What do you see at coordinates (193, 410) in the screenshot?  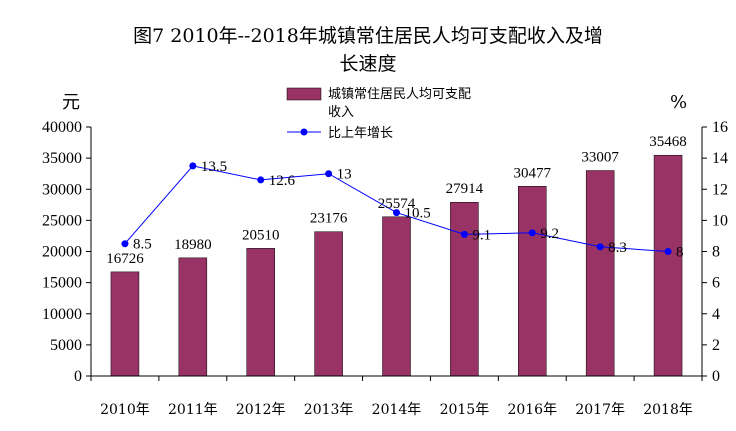 I see `x-category-label: 2011年` at bounding box center [193, 410].